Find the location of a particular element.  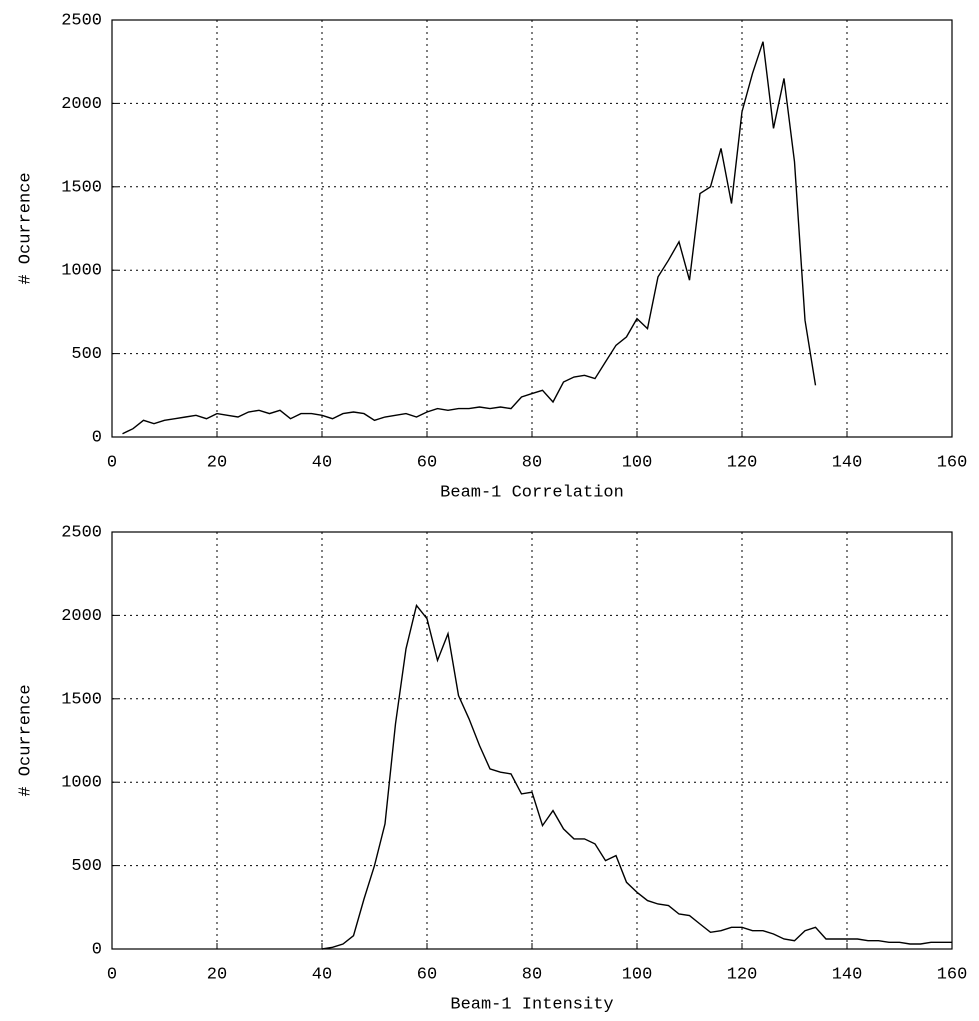

x-axis-label: Beam-1 Intensity is located at coordinates (531, 1004).